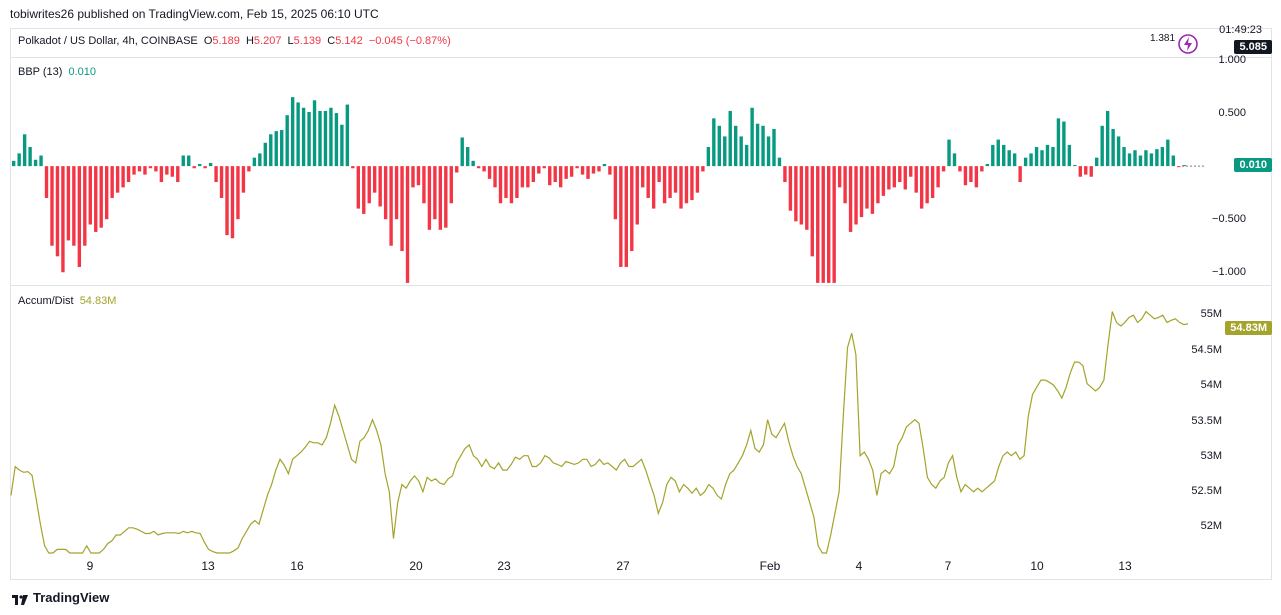  I want to click on x-tick: 13, so click(208, 566).